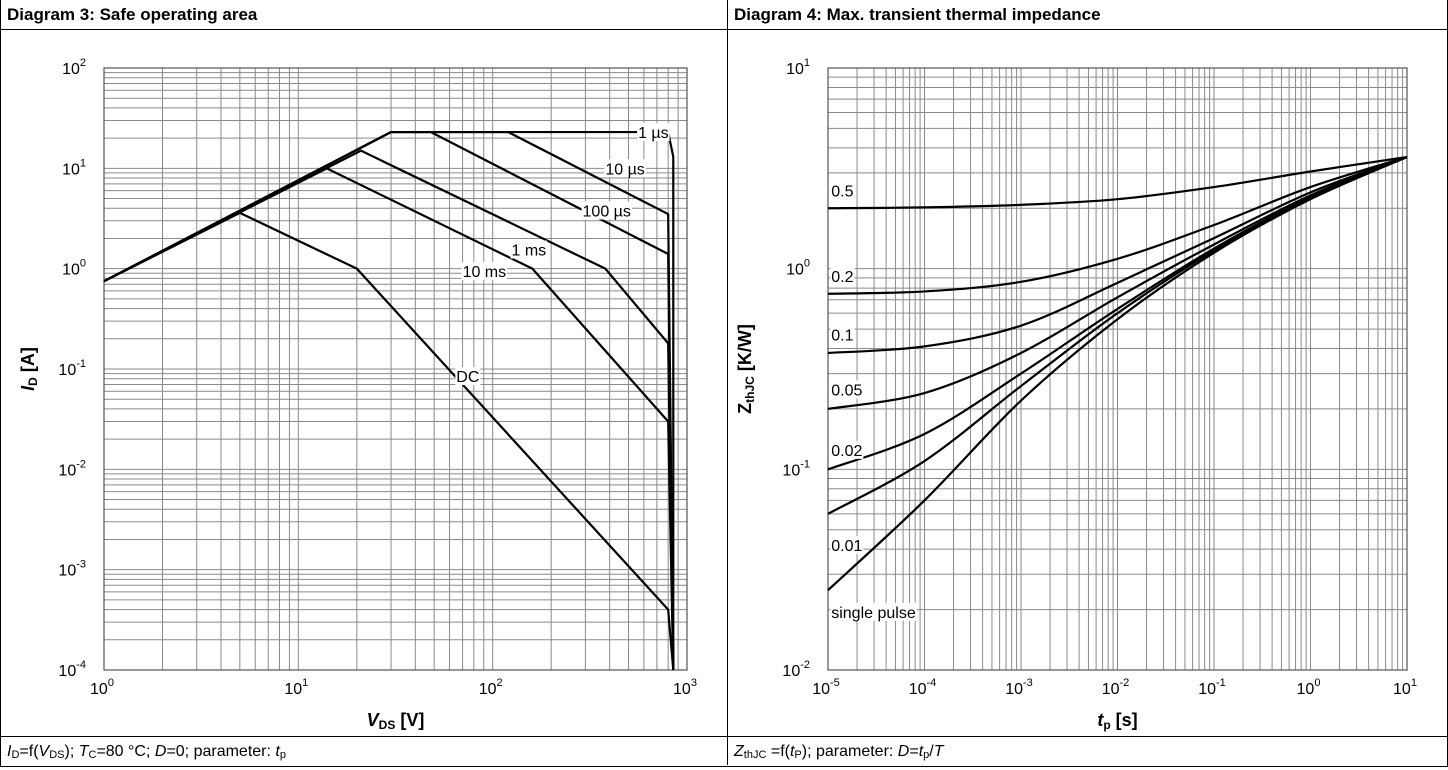  I want to click on curve-label: 0.02, so click(846, 451).